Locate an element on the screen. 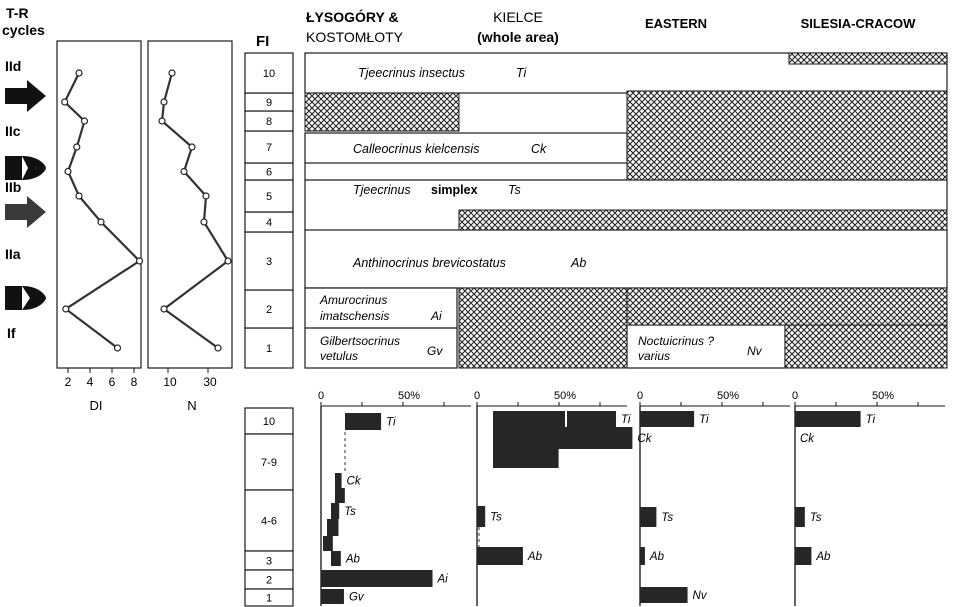  di-tick: 6 is located at coordinates (112, 382).